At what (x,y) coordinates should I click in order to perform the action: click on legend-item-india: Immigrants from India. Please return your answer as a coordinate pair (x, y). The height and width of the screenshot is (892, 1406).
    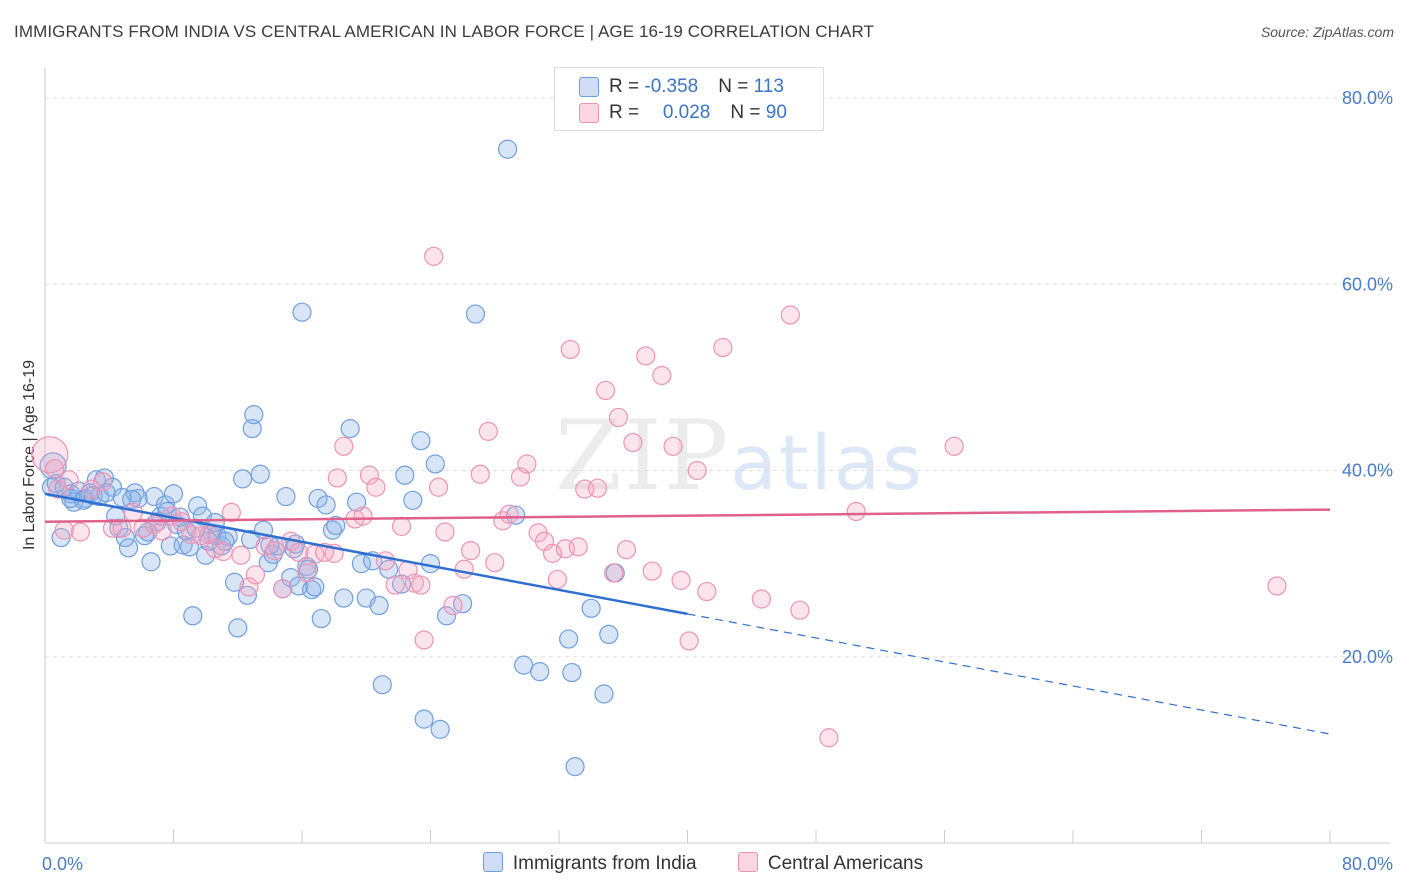
    Looking at the image, I should click on (589, 863).